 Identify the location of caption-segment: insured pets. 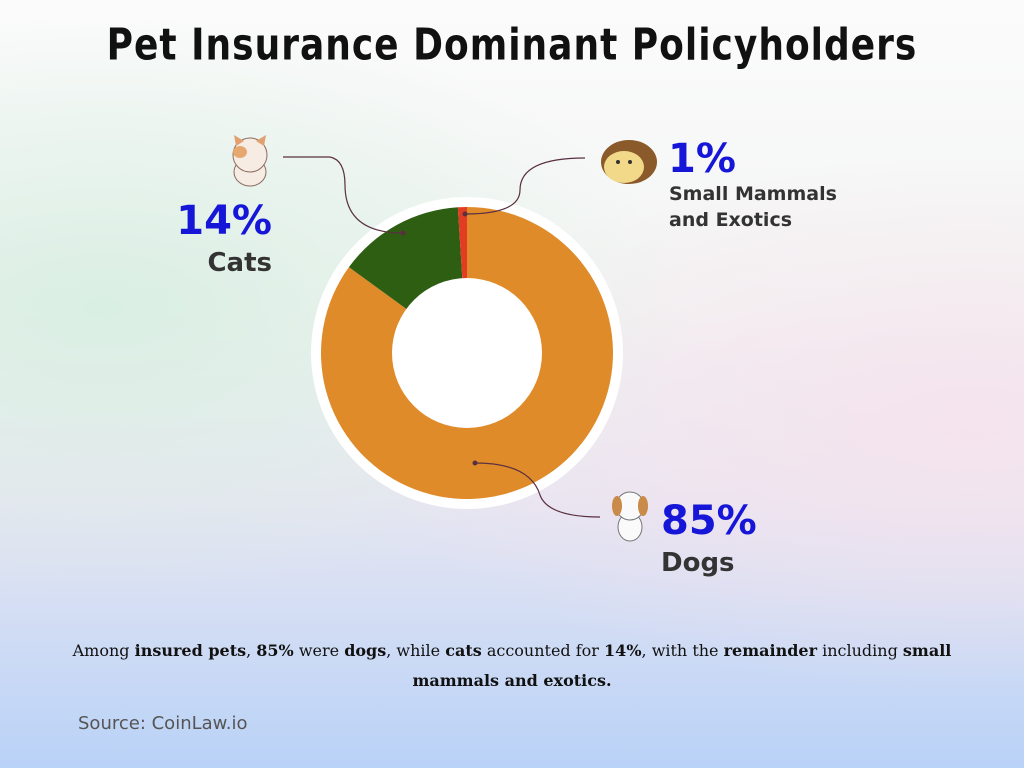
(190, 650).